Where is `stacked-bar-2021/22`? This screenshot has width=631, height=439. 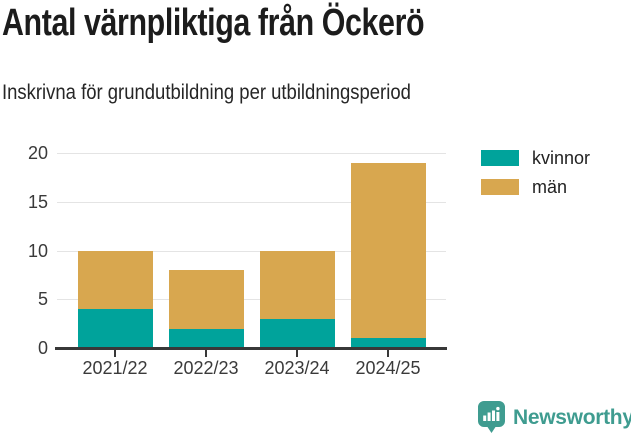
stacked-bar-2021/22 is located at coordinates (115, 299).